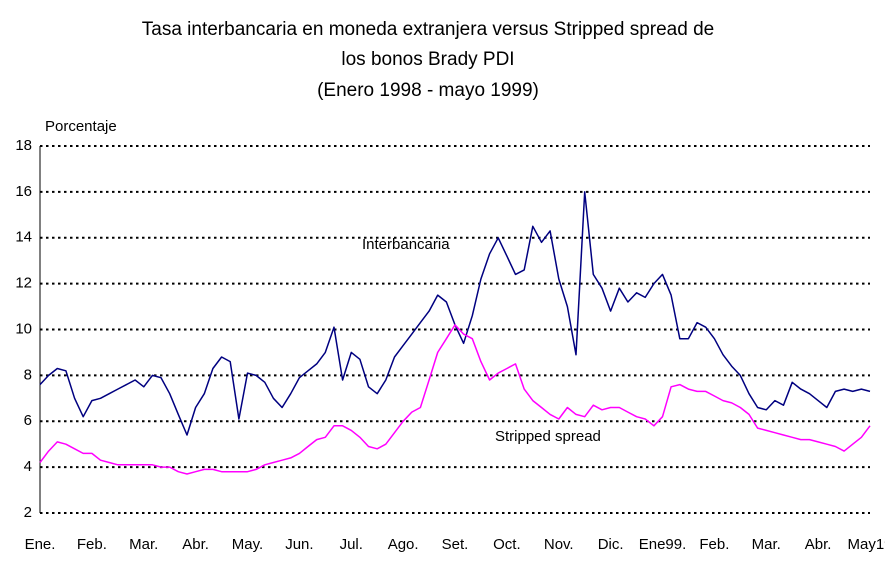 Image resolution: width=885 pixels, height=563 pixels. What do you see at coordinates (28, 466) in the screenshot?
I see `y-tick-label: 4` at bounding box center [28, 466].